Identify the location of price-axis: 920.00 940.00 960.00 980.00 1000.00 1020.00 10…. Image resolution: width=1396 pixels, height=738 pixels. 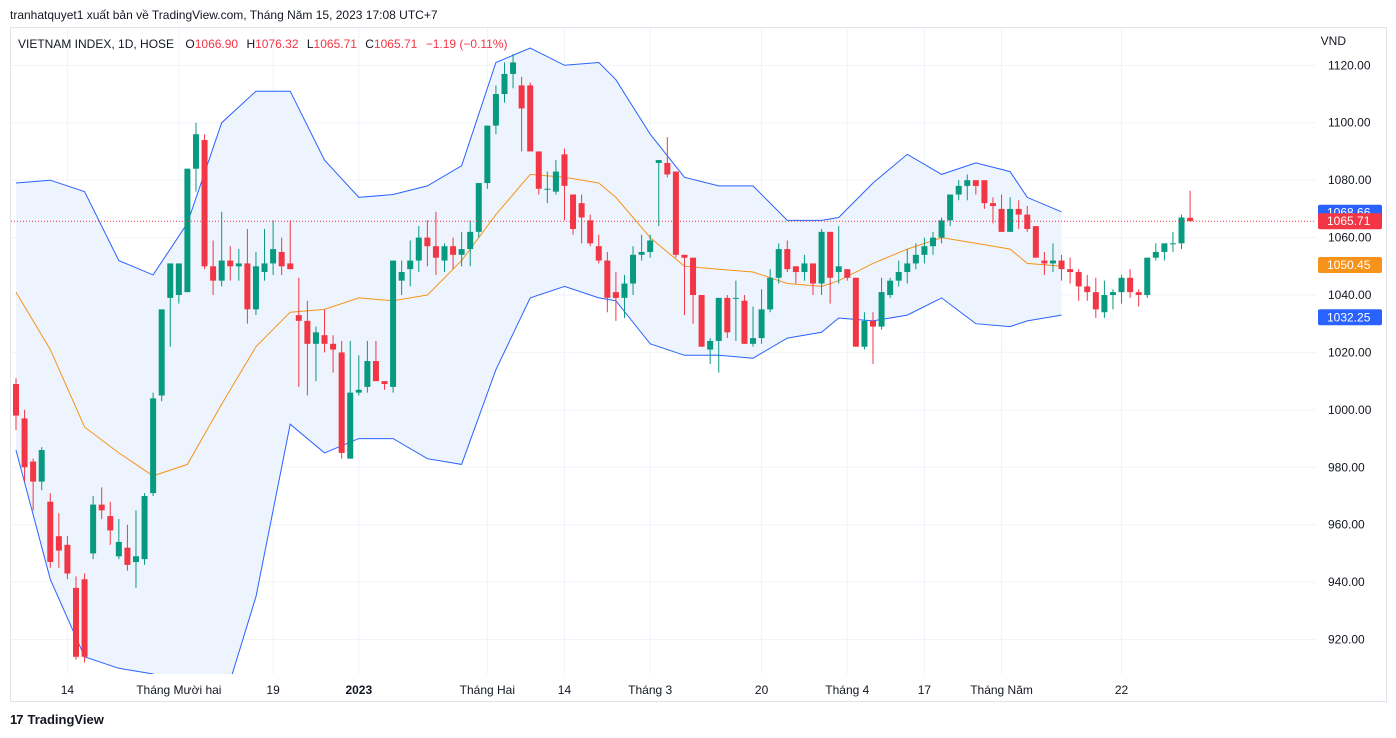
(1350, 352).